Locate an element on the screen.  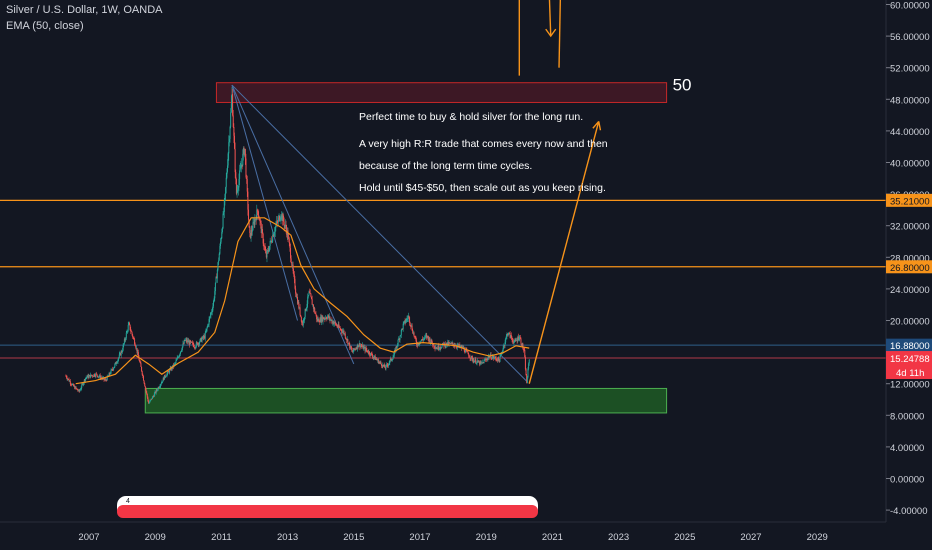
navigator-bar is located at coordinates (327, 507).